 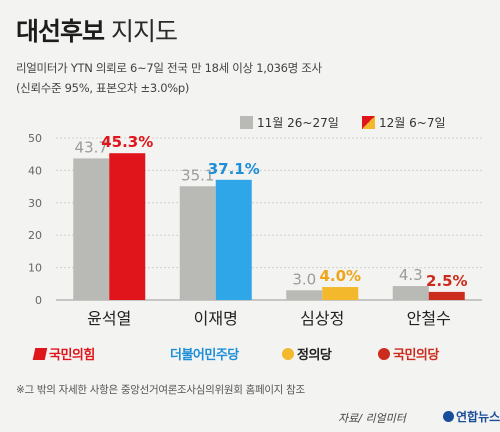 I want to click on party-logo-2: 더불어민주당, so click(x=204, y=353).